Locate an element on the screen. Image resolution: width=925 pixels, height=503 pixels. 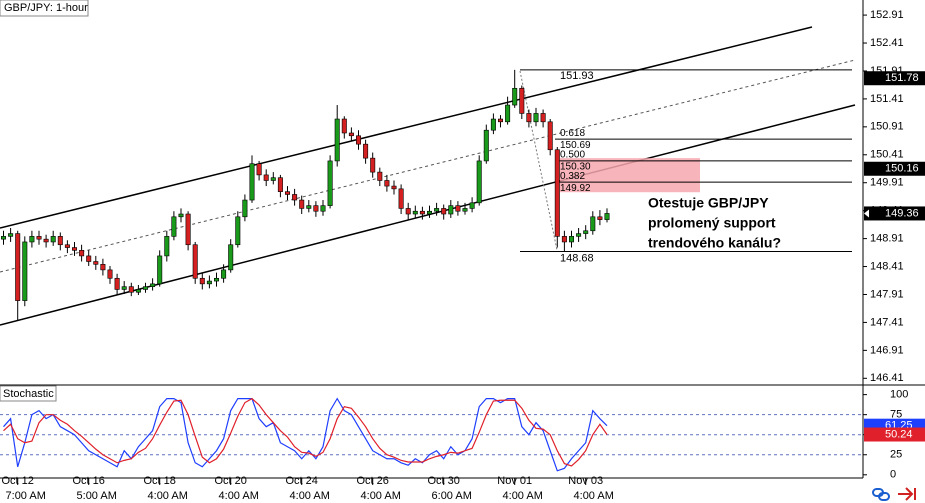
y-tick-label: 151.41 is located at coordinates (887, 99).